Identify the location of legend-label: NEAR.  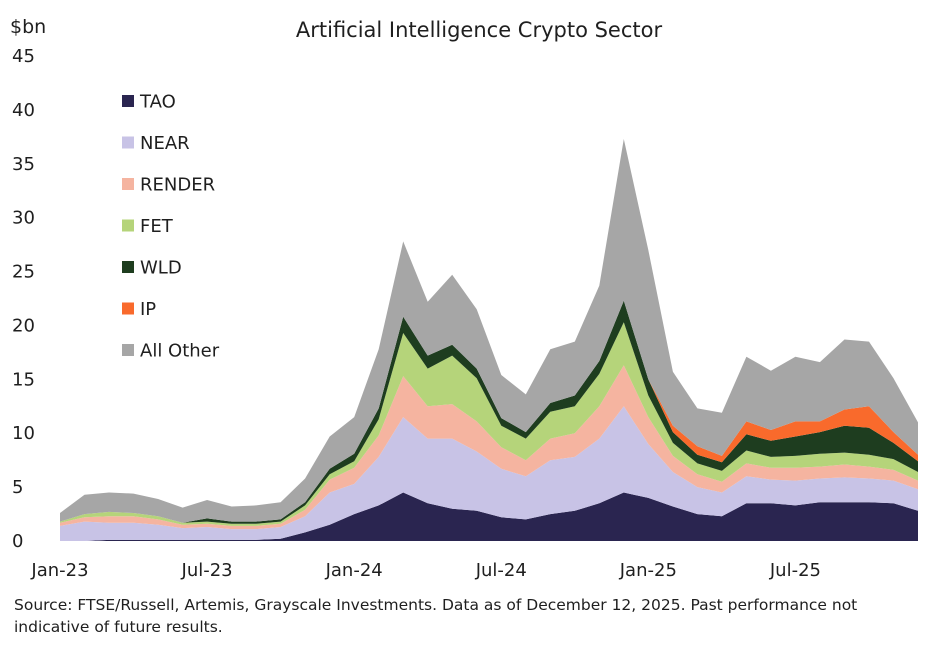
(165, 143).